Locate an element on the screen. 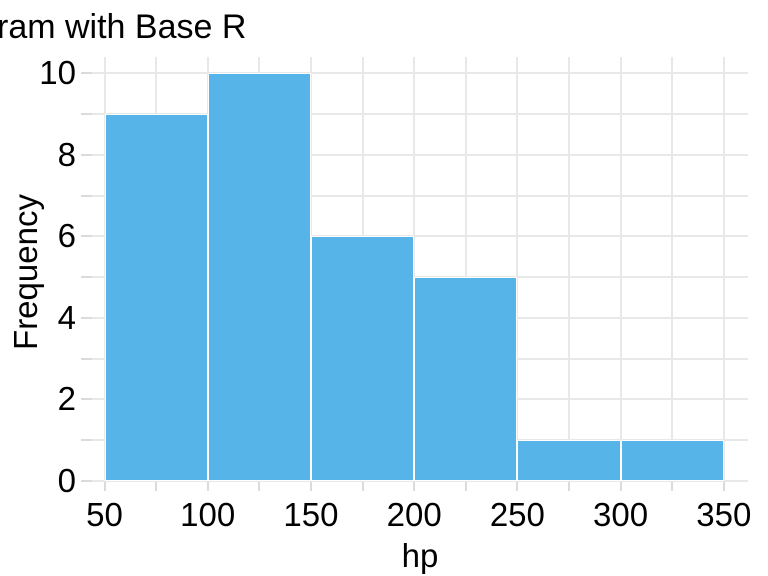 This screenshot has height=576, width=768. y-axis-title: Frequency is located at coordinates (25, 272).